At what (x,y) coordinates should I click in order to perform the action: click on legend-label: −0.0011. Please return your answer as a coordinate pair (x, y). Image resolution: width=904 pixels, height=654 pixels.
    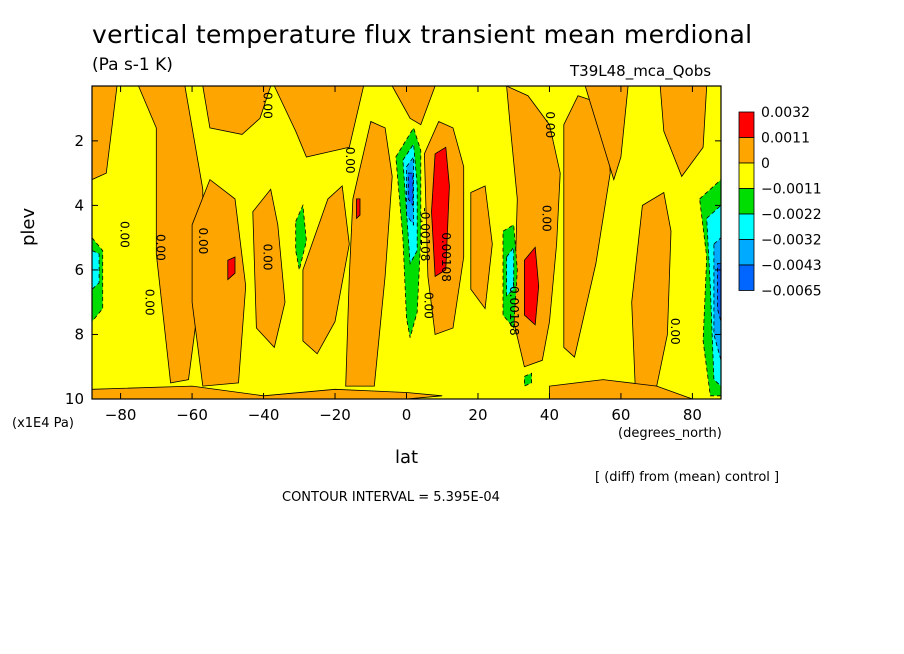
    Looking at the image, I should click on (791, 190).